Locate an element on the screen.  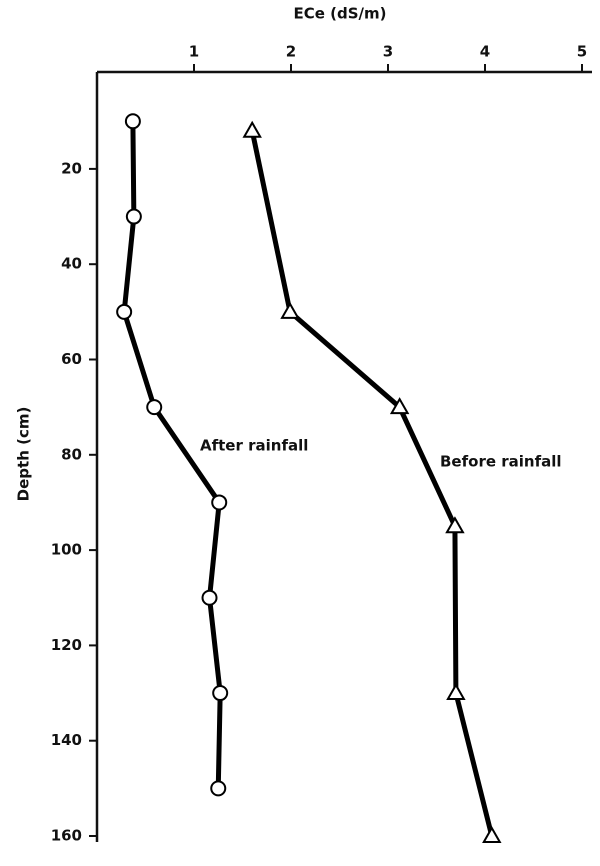
y-tick-label: 60 is located at coordinates (71, 359).